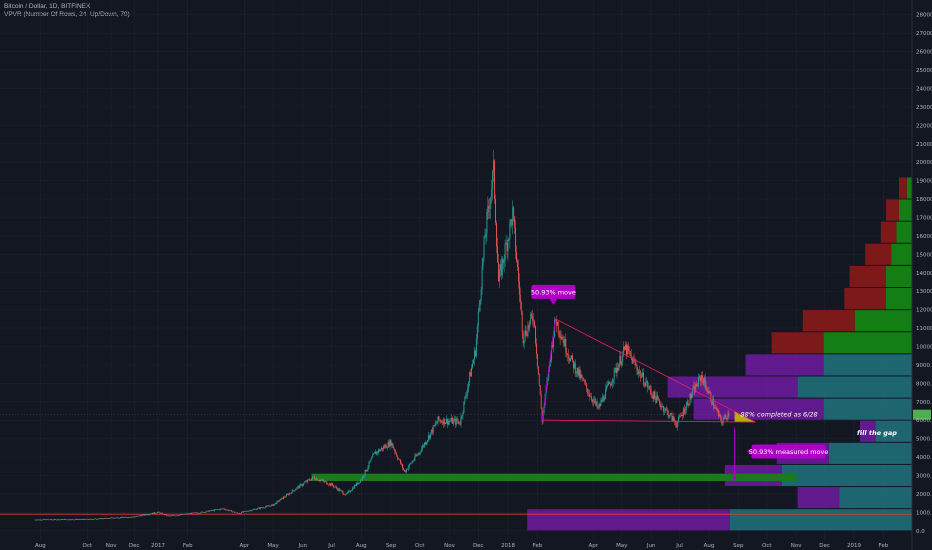 The image size is (932, 550). I want to click on y-tick-label: 10000.0, so click(924, 347).